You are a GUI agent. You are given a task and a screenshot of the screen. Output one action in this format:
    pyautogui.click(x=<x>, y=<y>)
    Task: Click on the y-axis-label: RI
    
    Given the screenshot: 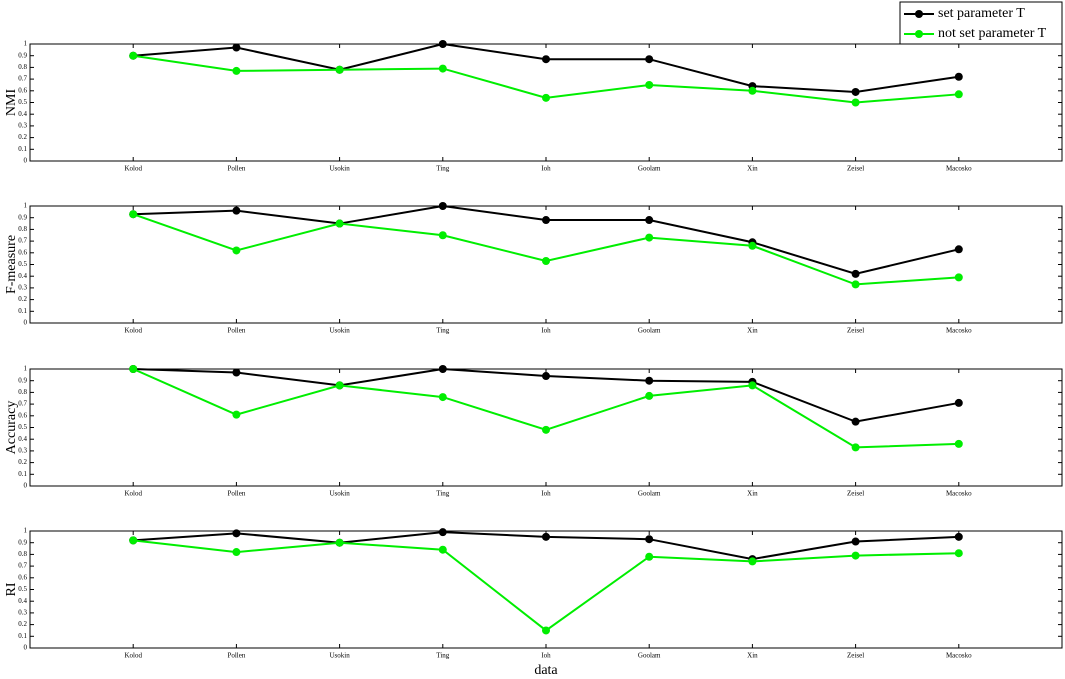 What is the action you would take?
    pyautogui.click(x=11, y=589)
    